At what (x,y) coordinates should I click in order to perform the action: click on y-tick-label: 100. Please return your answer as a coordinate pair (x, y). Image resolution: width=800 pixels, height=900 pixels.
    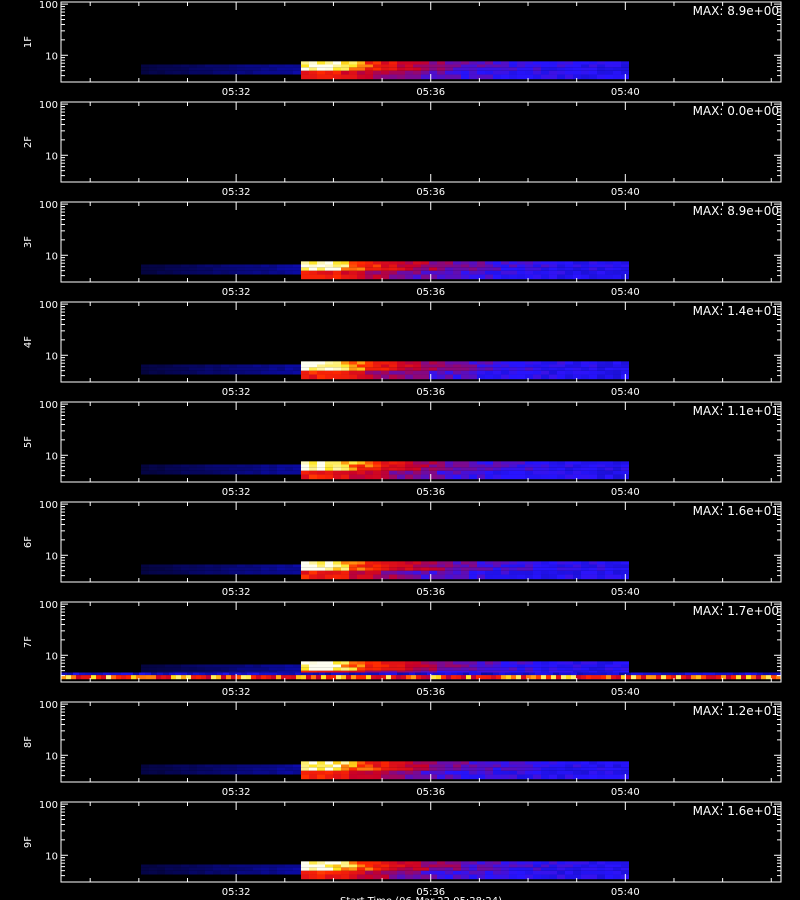
    Looking at the image, I should click on (48, 605).